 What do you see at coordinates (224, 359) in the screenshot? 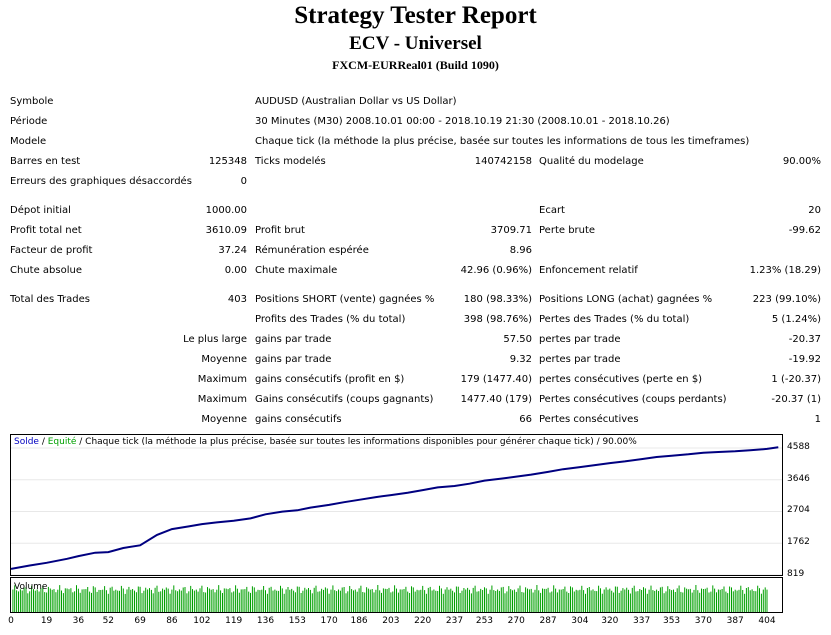
I see `moyenne-label: Moyenne` at bounding box center [224, 359].